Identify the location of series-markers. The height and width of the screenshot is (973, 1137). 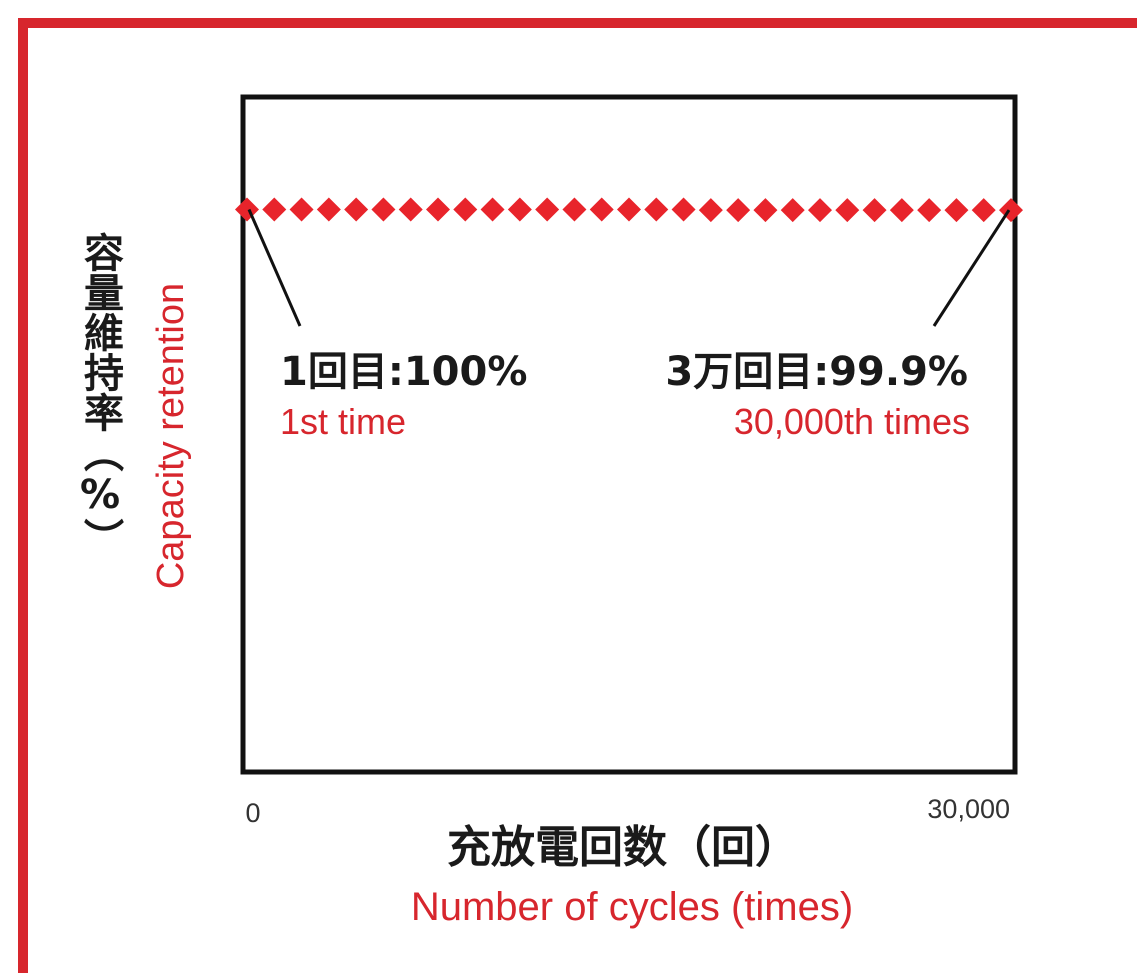
(629, 210).